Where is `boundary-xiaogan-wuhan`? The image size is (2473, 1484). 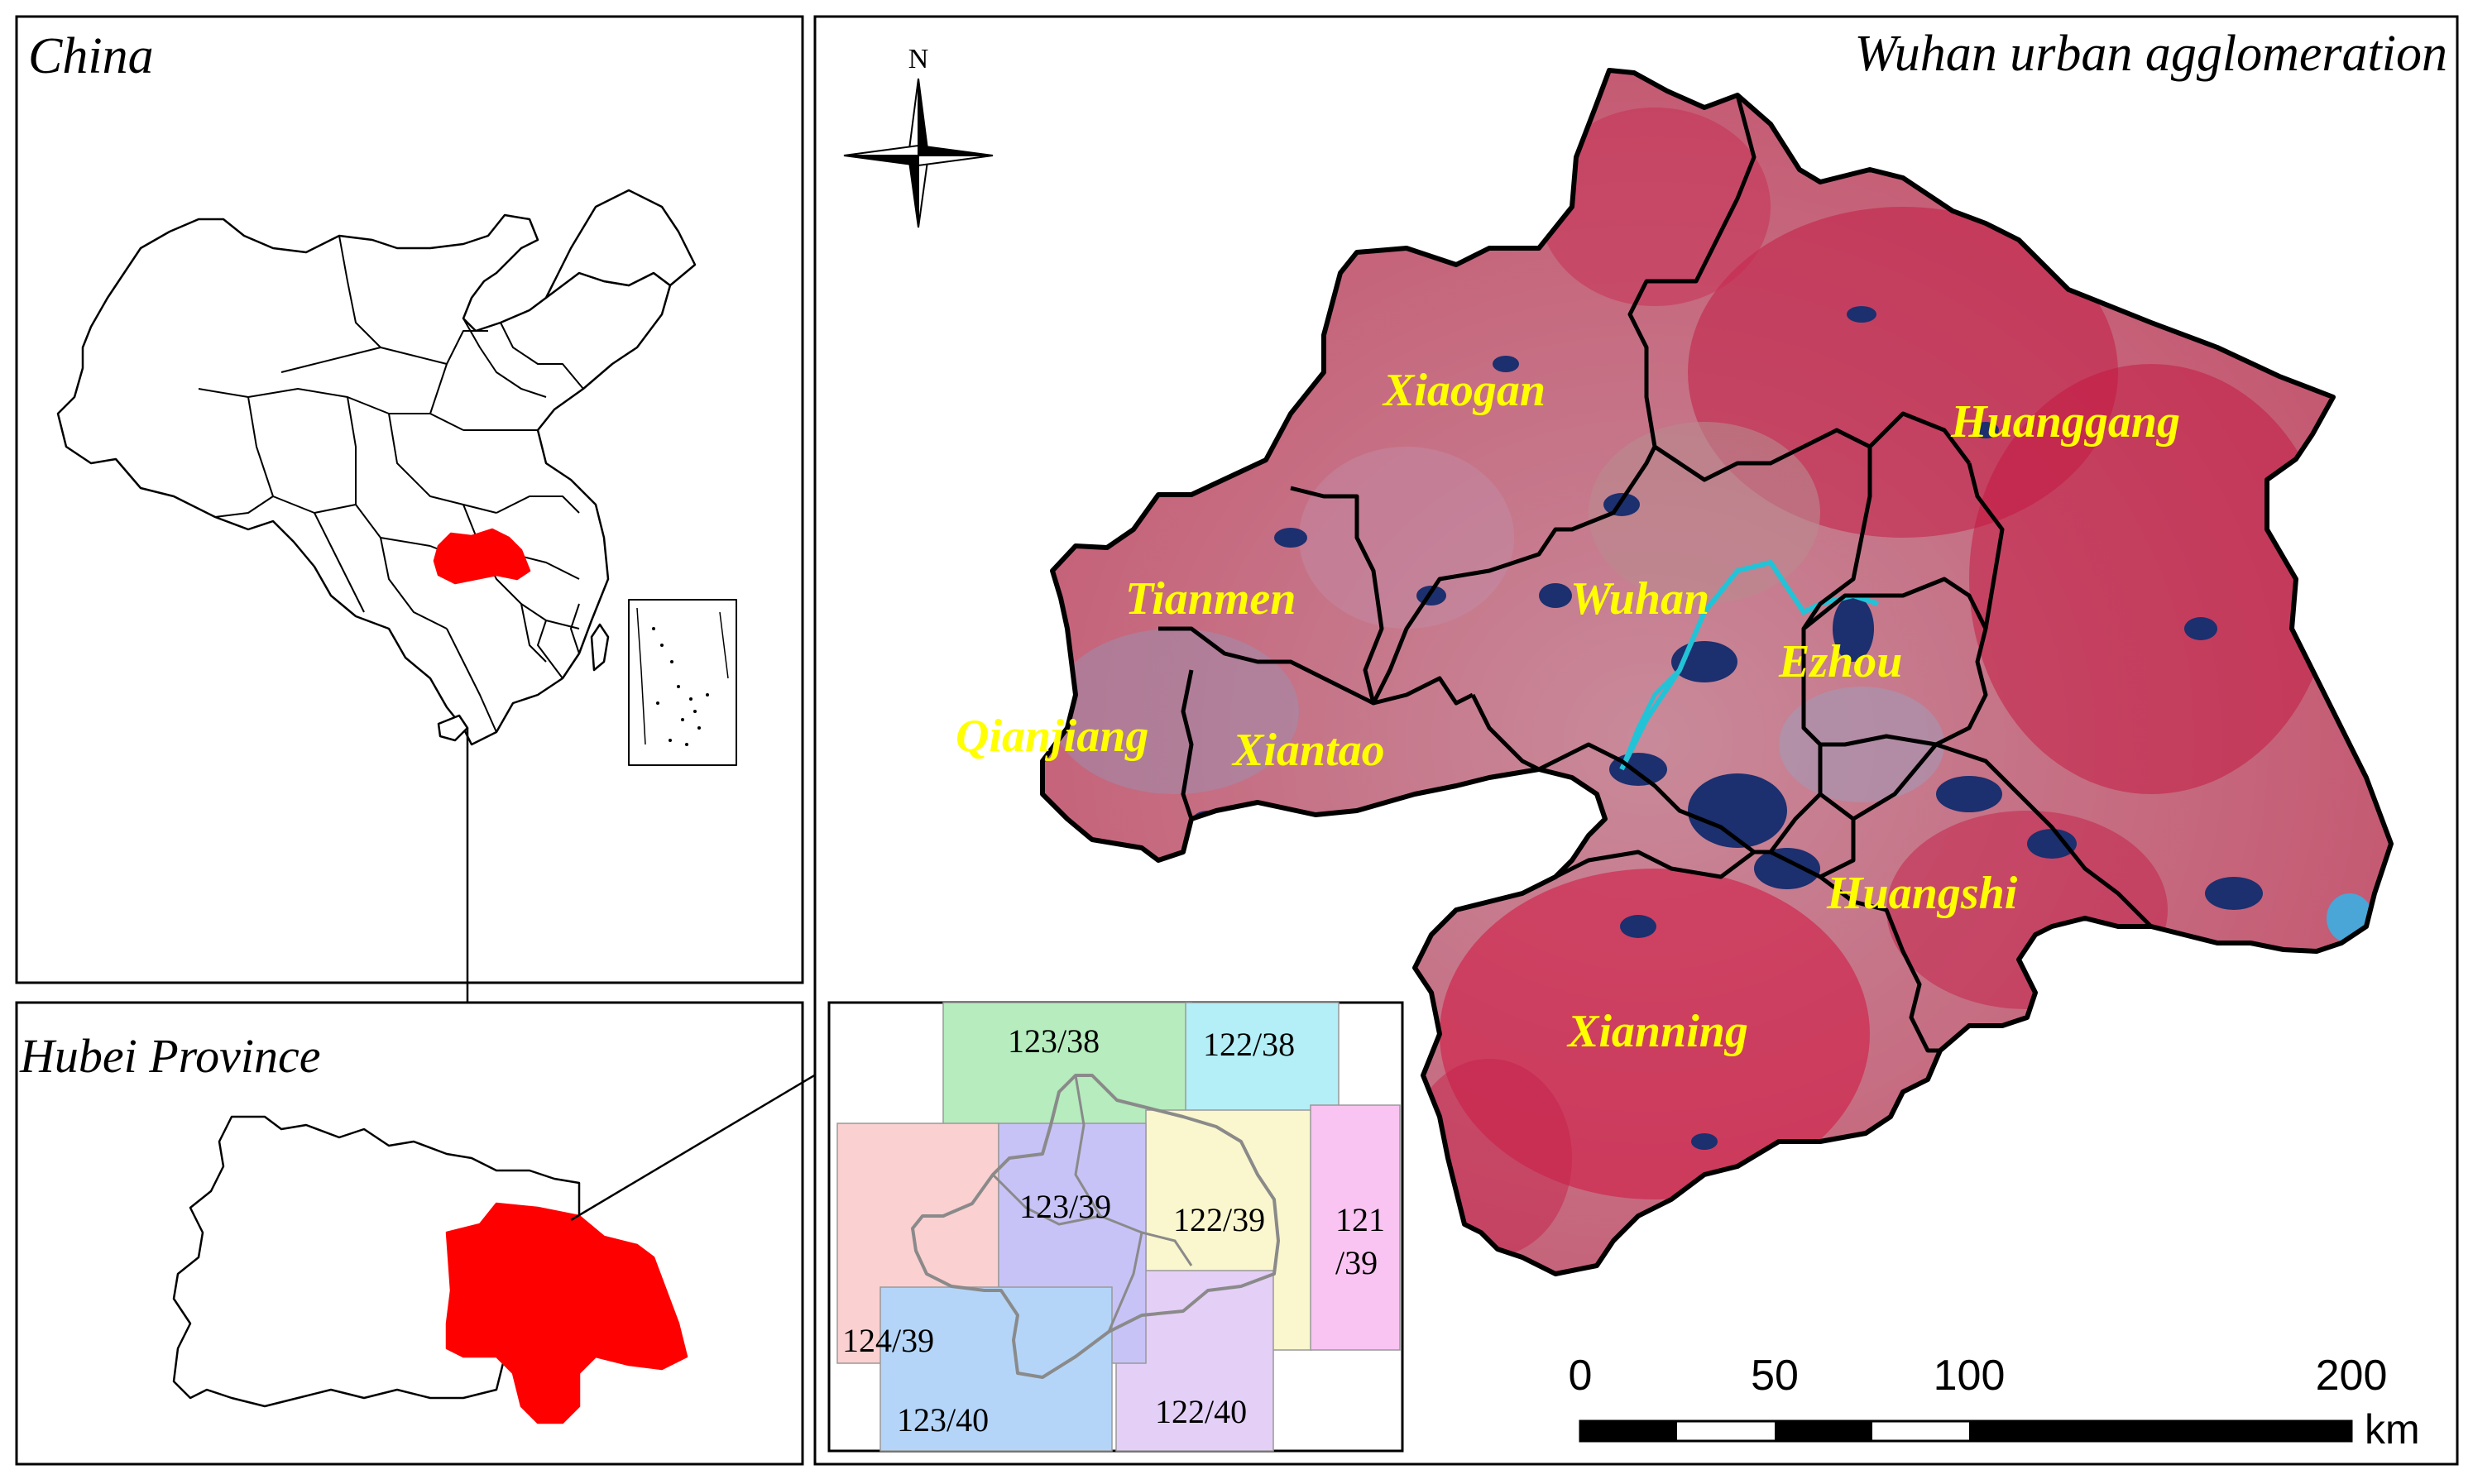 boundary-xiaogan-wuhan is located at coordinates (1514, 575).